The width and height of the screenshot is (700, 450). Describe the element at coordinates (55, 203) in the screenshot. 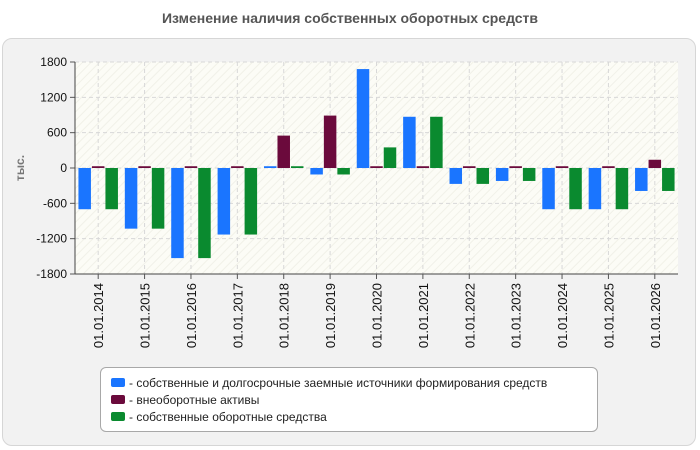

I see `y-tick-label: -600` at that location.